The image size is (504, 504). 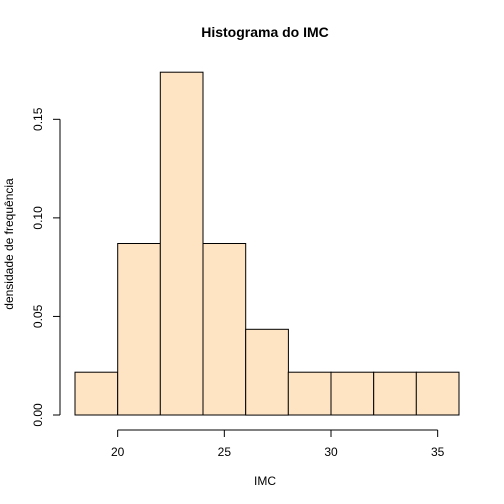 What do you see at coordinates (38, 316) in the screenshot?
I see `y-tick-label: 0.05` at bounding box center [38, 316].